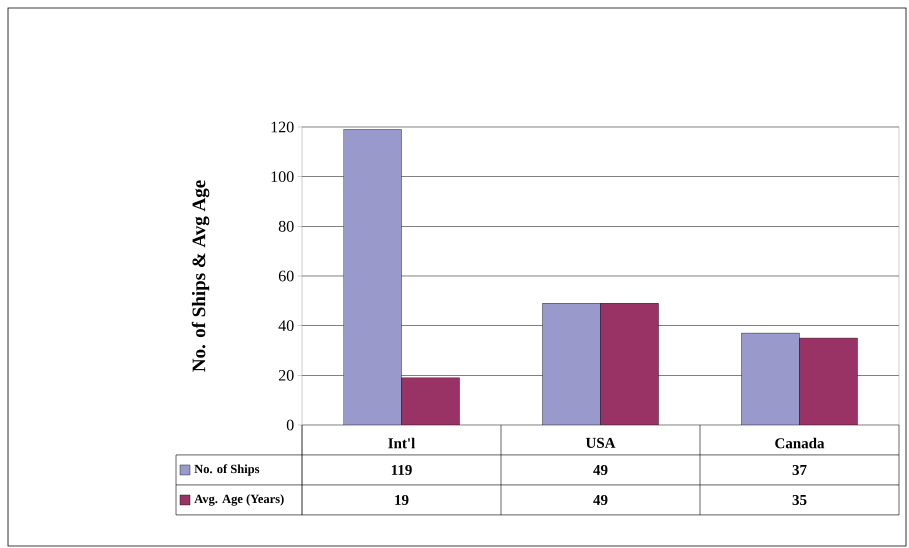 This screenshot has width=909, height=548. I want to click on x-tick-label: Int'l, so click(401, 443).